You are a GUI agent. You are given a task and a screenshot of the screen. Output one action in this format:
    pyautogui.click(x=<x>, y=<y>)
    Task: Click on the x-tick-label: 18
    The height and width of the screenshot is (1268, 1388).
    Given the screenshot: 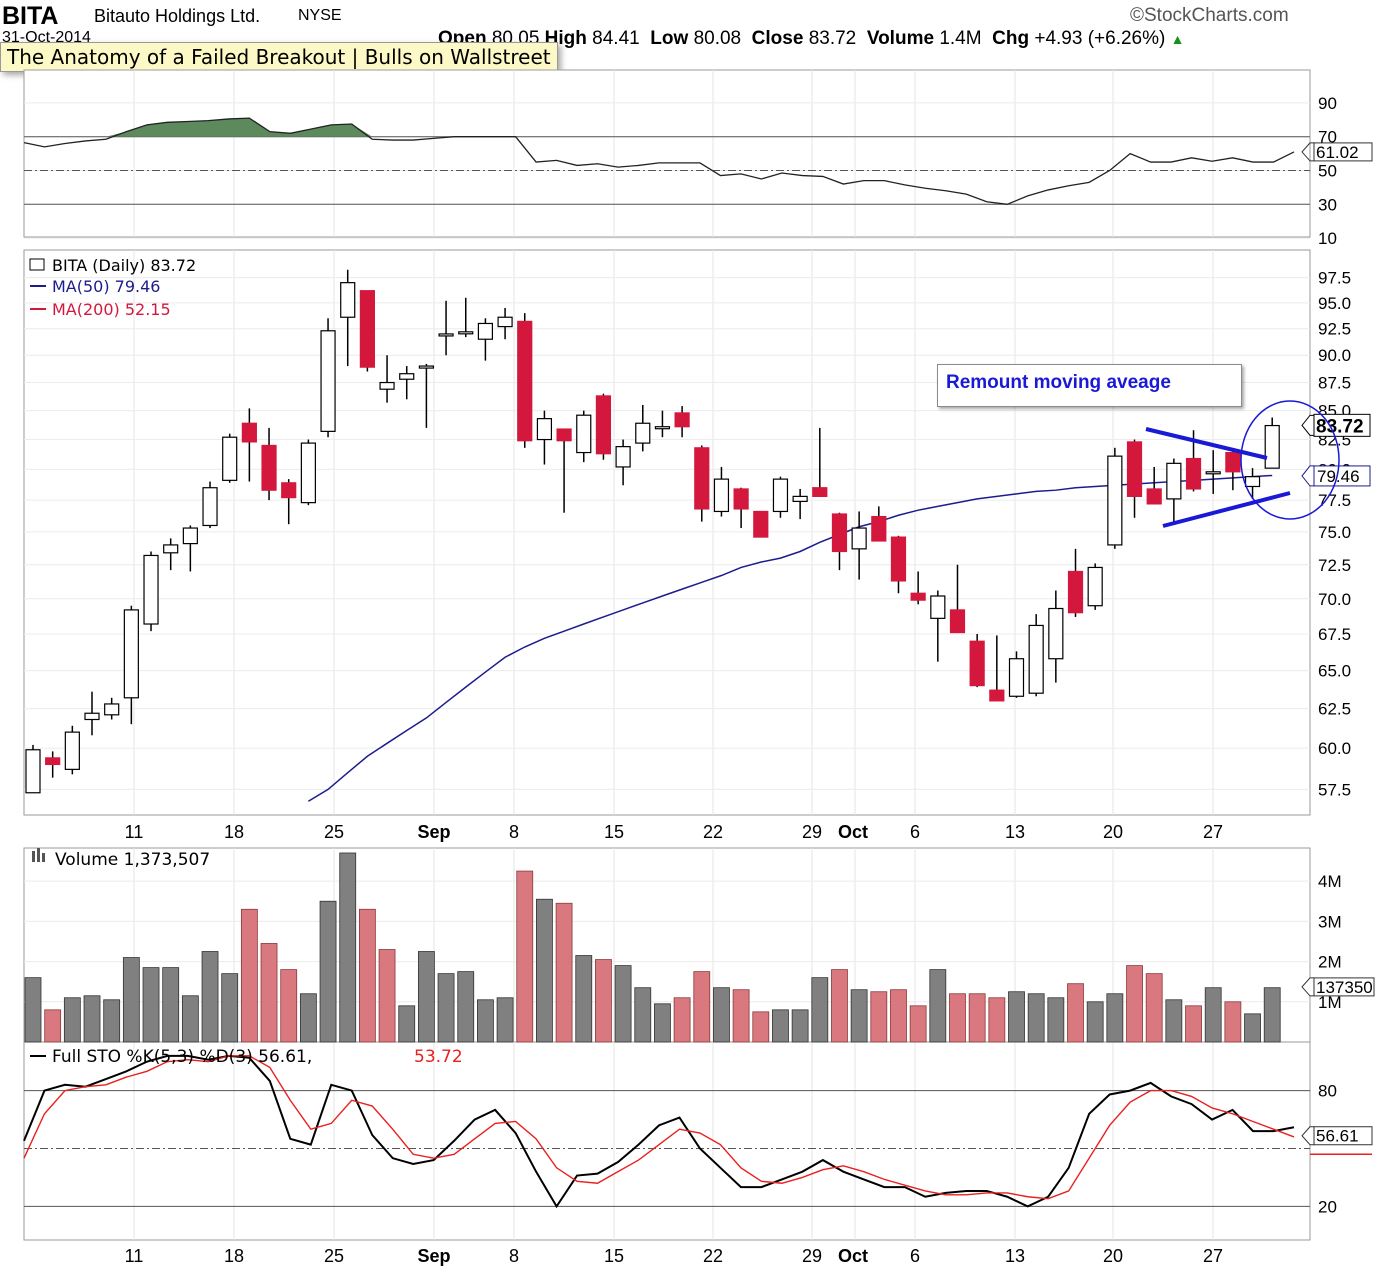 What is the action you would take?
    pyautogui.click(x=234, y=832)
    